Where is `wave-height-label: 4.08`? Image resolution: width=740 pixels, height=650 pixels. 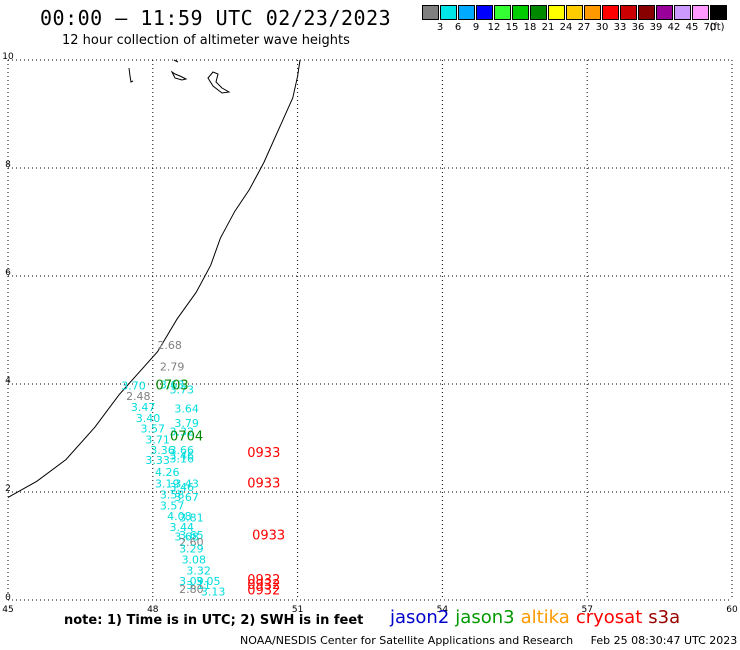 wave-height-label: 4.08 is located at coordinates (179, 516).